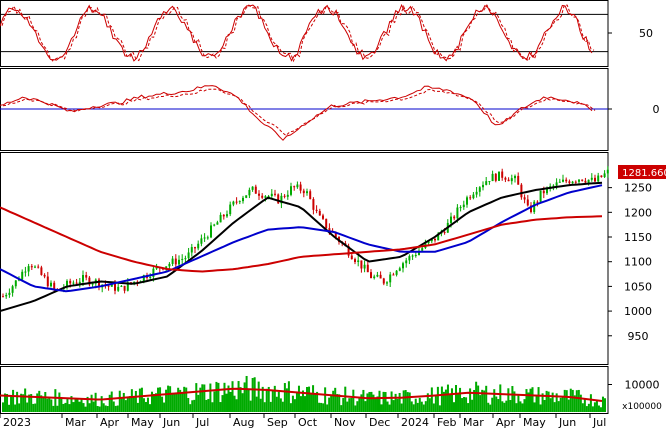 The width and height of the screenshot is (666, 430). Describe the element at coordinates (638, 311) in the screenshot. I see `price-tick-label: 1000` at that location.